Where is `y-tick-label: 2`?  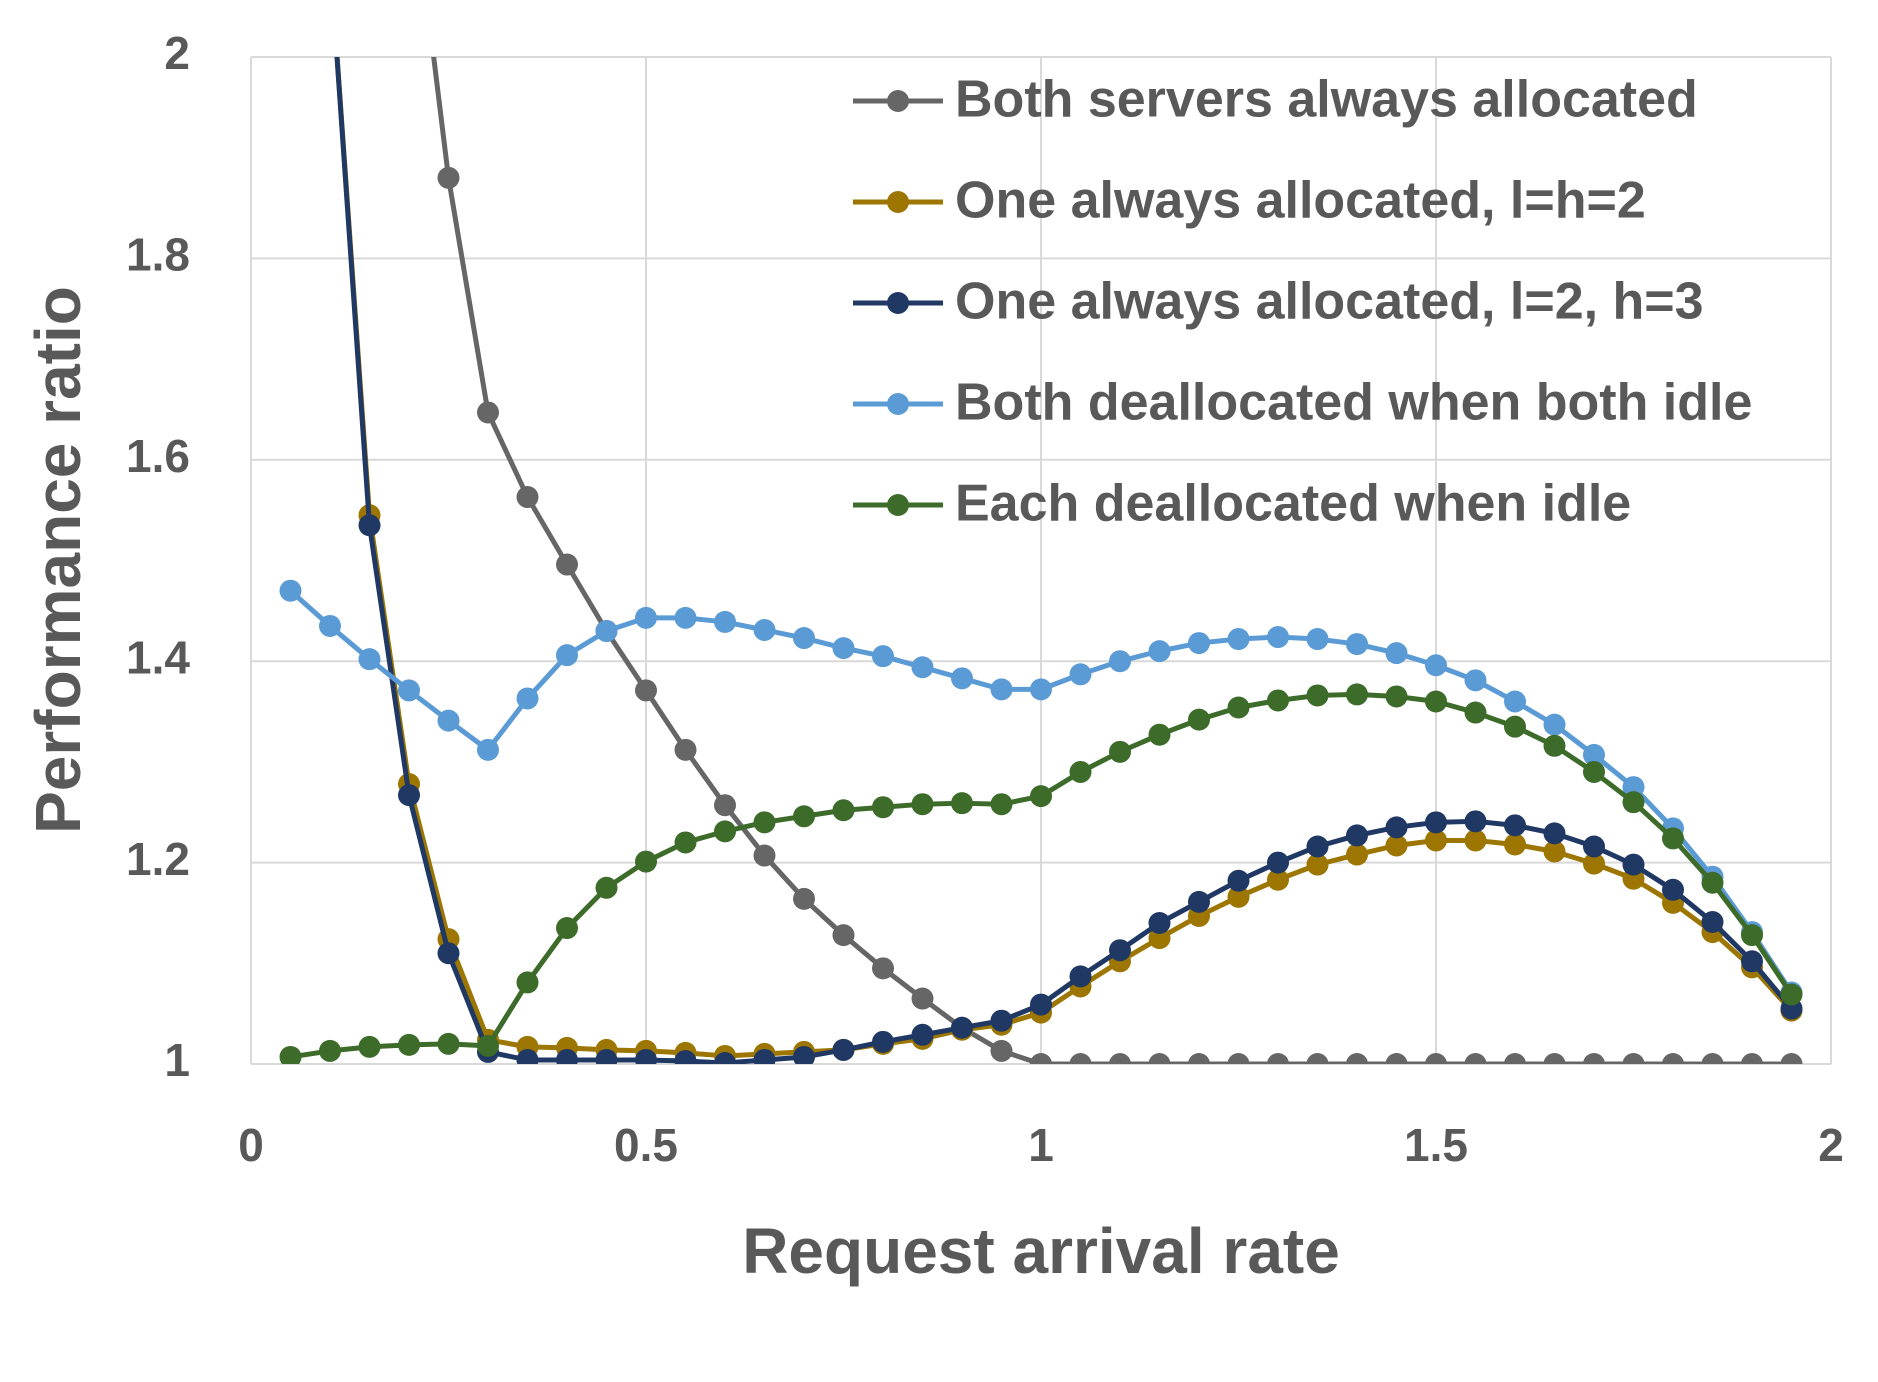 y-tick-label: 2 is located at coordinates (177, 53).